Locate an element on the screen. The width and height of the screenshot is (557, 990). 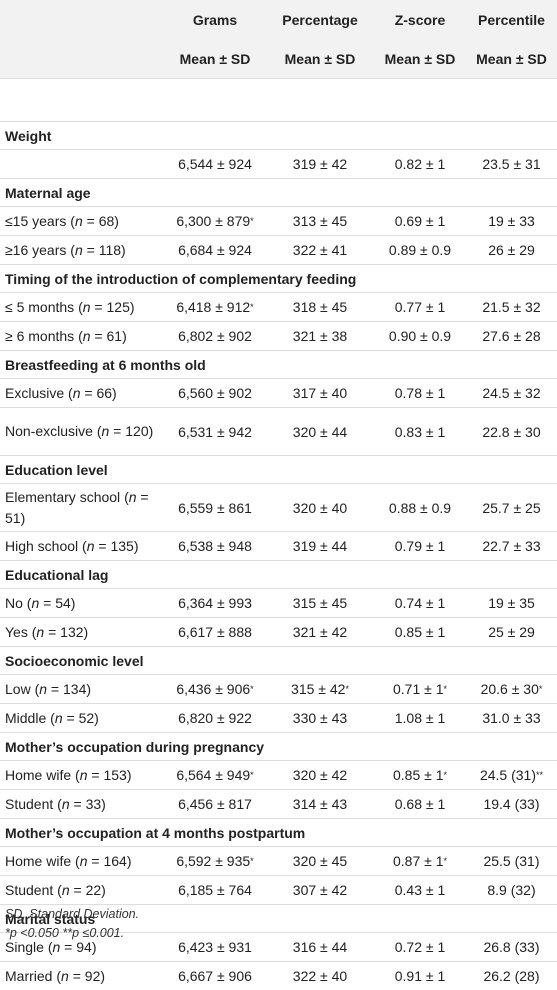
percentage-value: 320 ± 44 is located at coordinates (320, 431).